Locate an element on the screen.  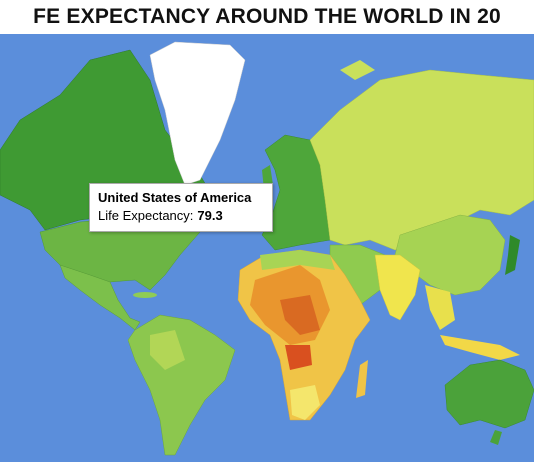
region-india is located at coordinates (397, 287).